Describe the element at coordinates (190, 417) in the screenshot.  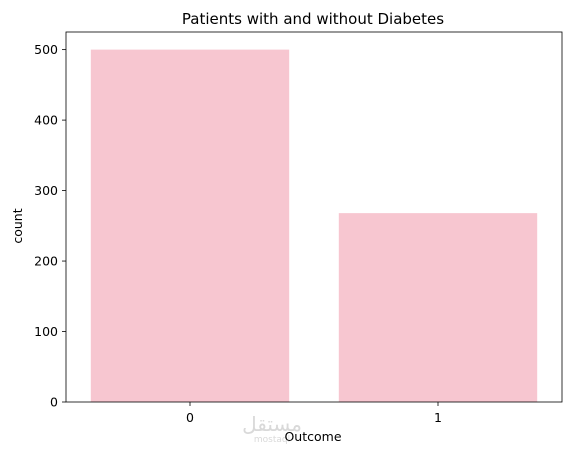
I see `x-tick-label: 0` at that location.